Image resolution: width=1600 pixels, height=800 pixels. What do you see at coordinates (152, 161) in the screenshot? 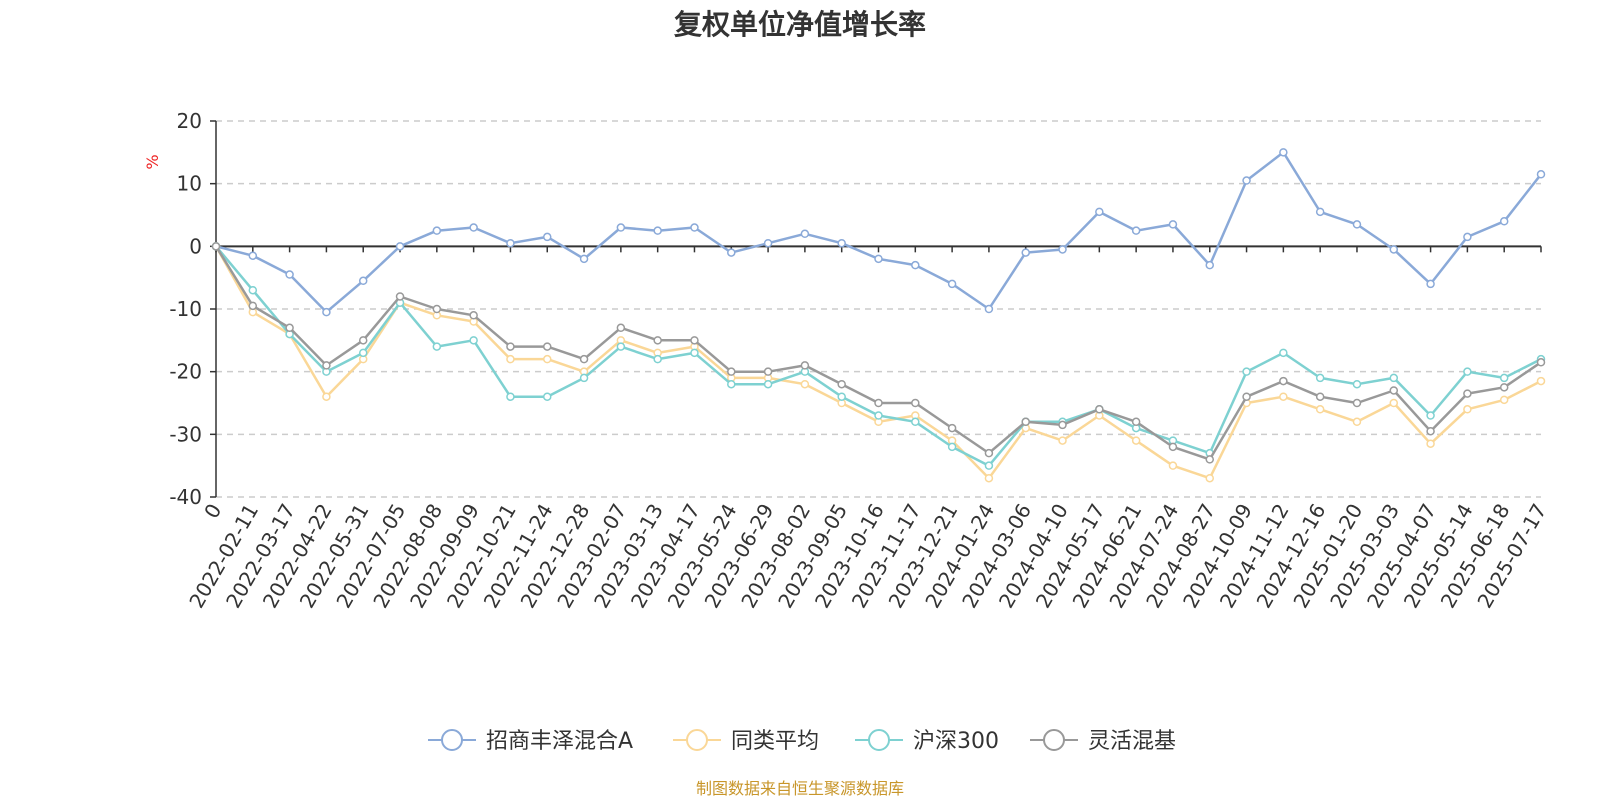
I see `y-axis-unit: %` at bounding box center [152, 161].